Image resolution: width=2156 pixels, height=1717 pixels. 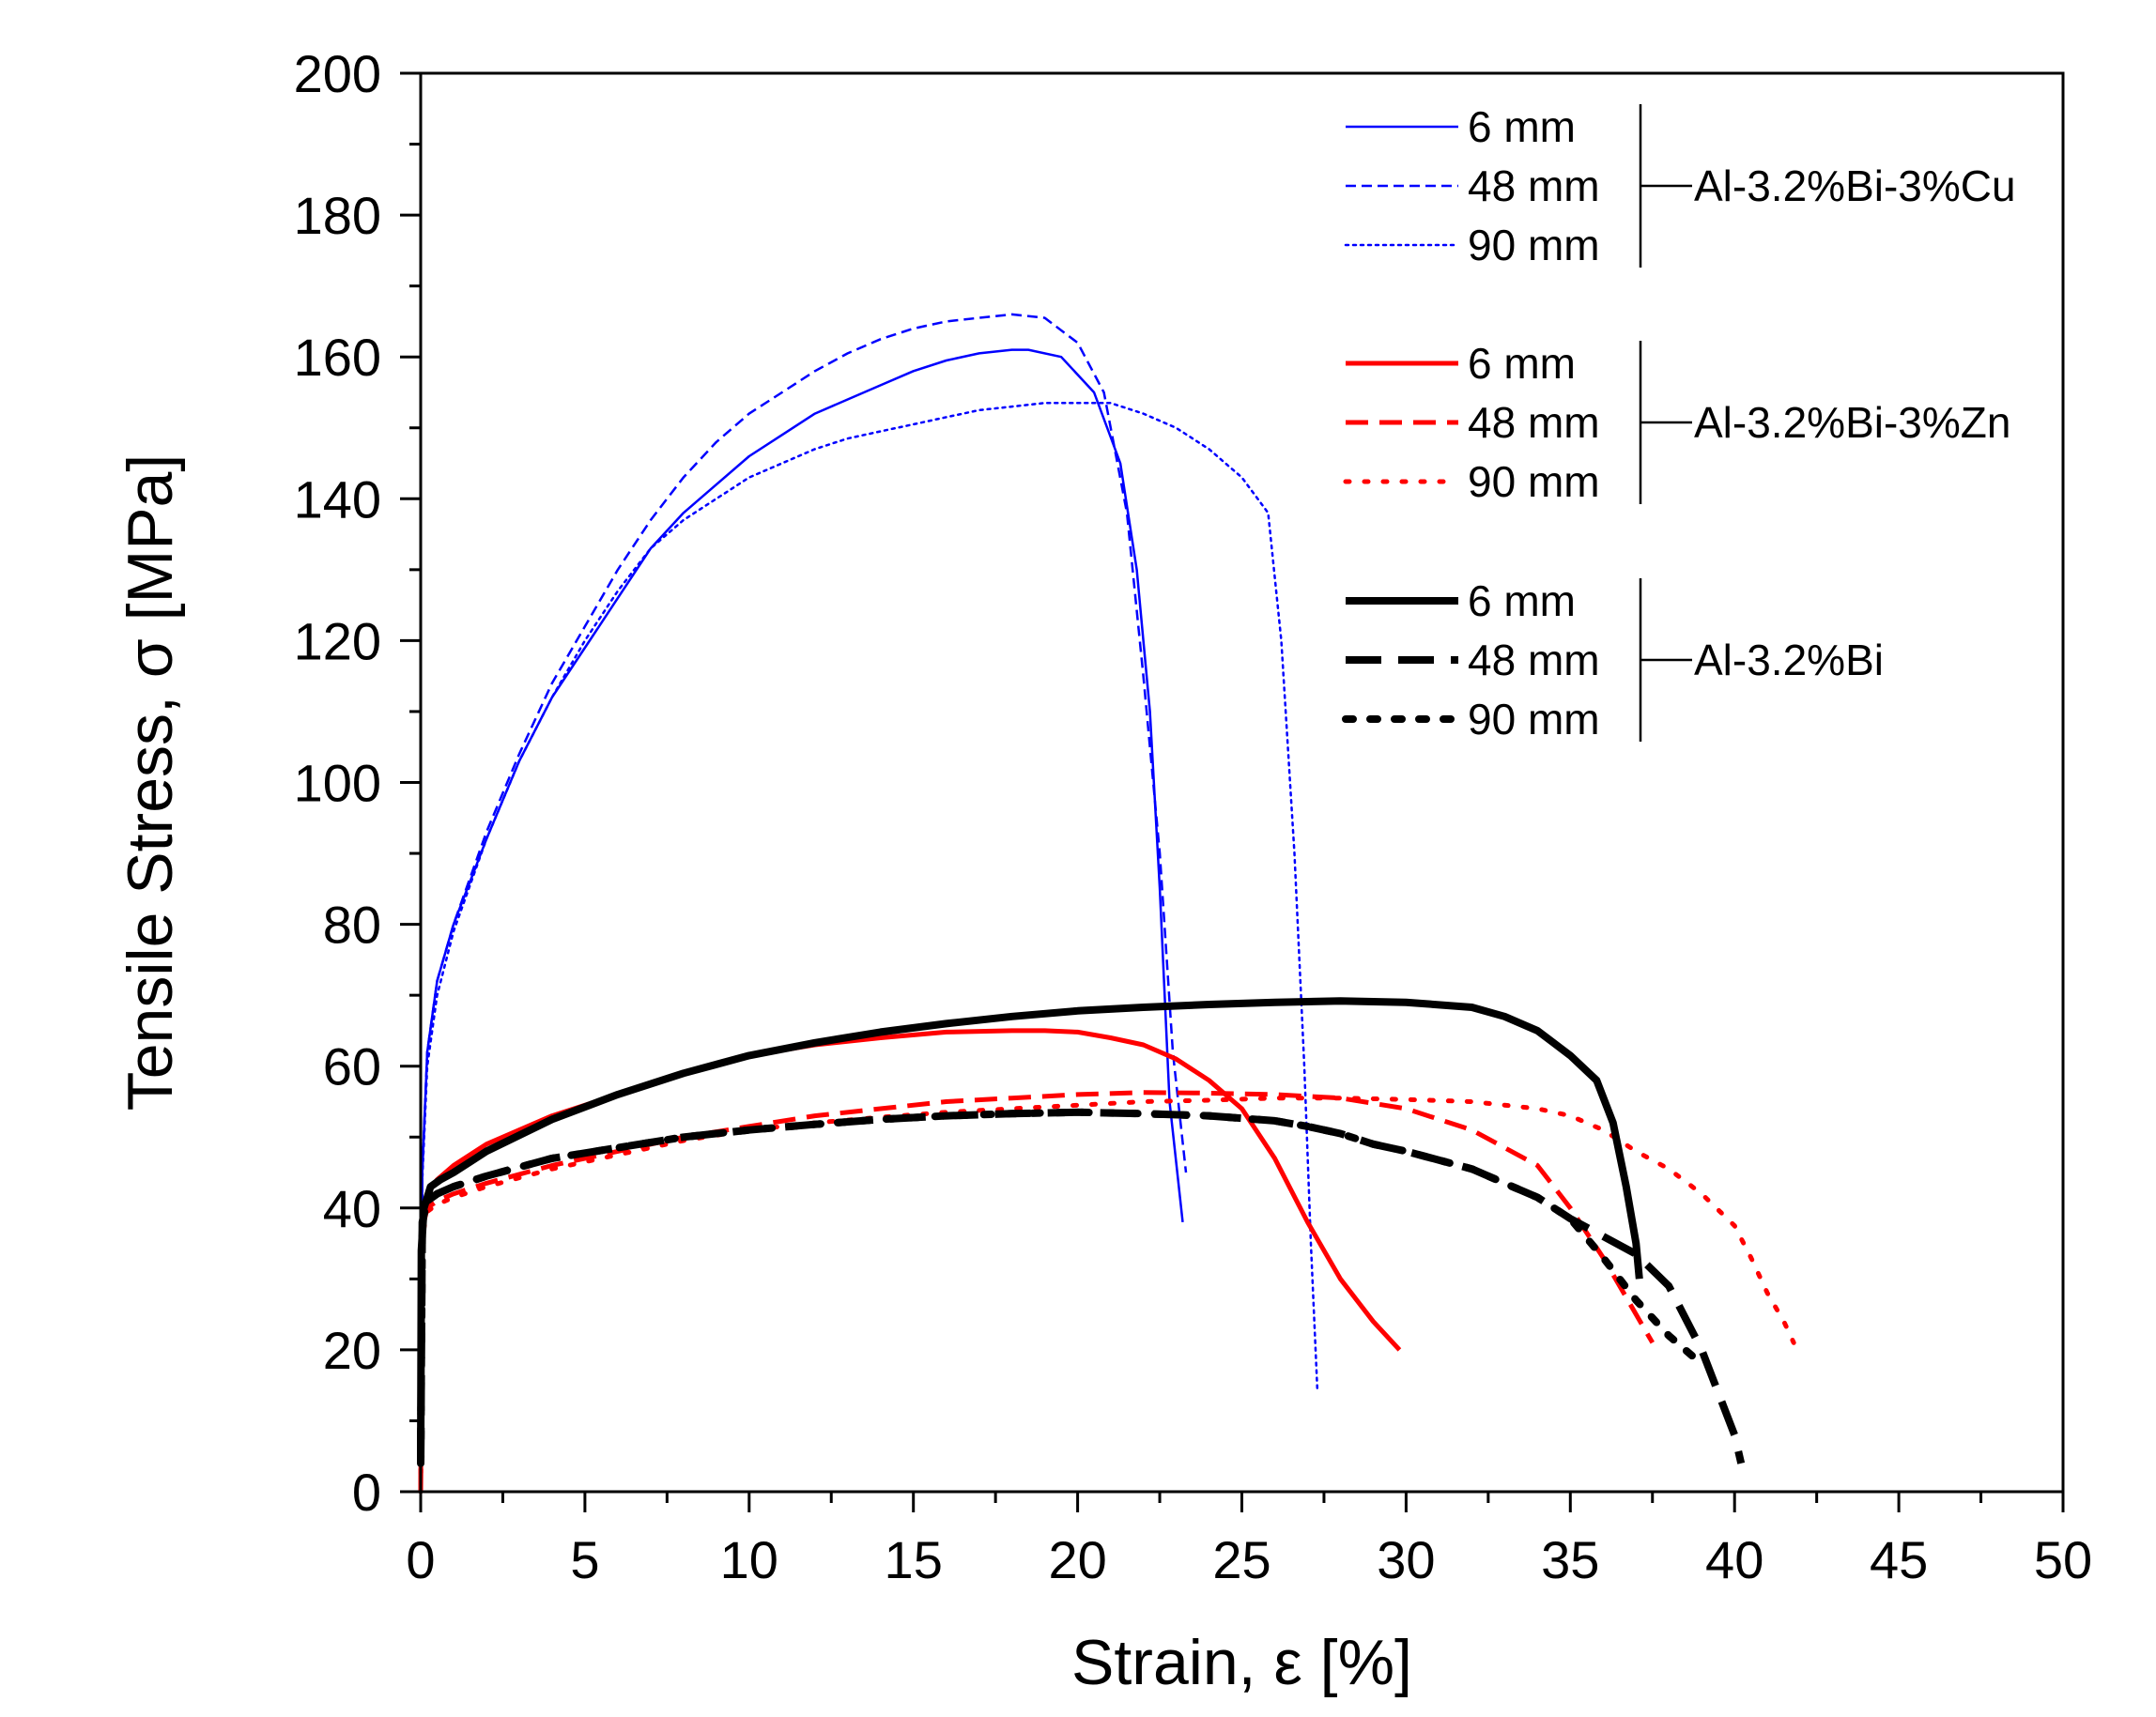 What do you see at coordinates (1406, 1559) in the screenshot?
I see `x-tick-label: 30` at bounding box center [1406, 1559].